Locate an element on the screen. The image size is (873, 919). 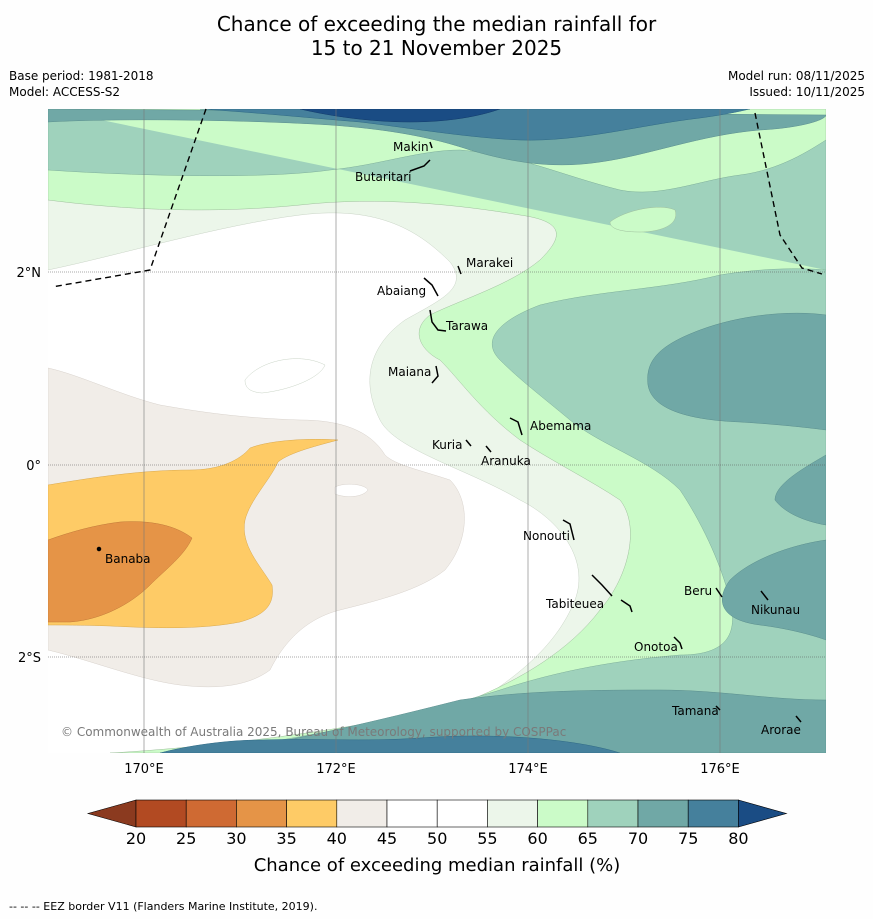
label-arorae: Arorae is located at coordinates (781, 730).